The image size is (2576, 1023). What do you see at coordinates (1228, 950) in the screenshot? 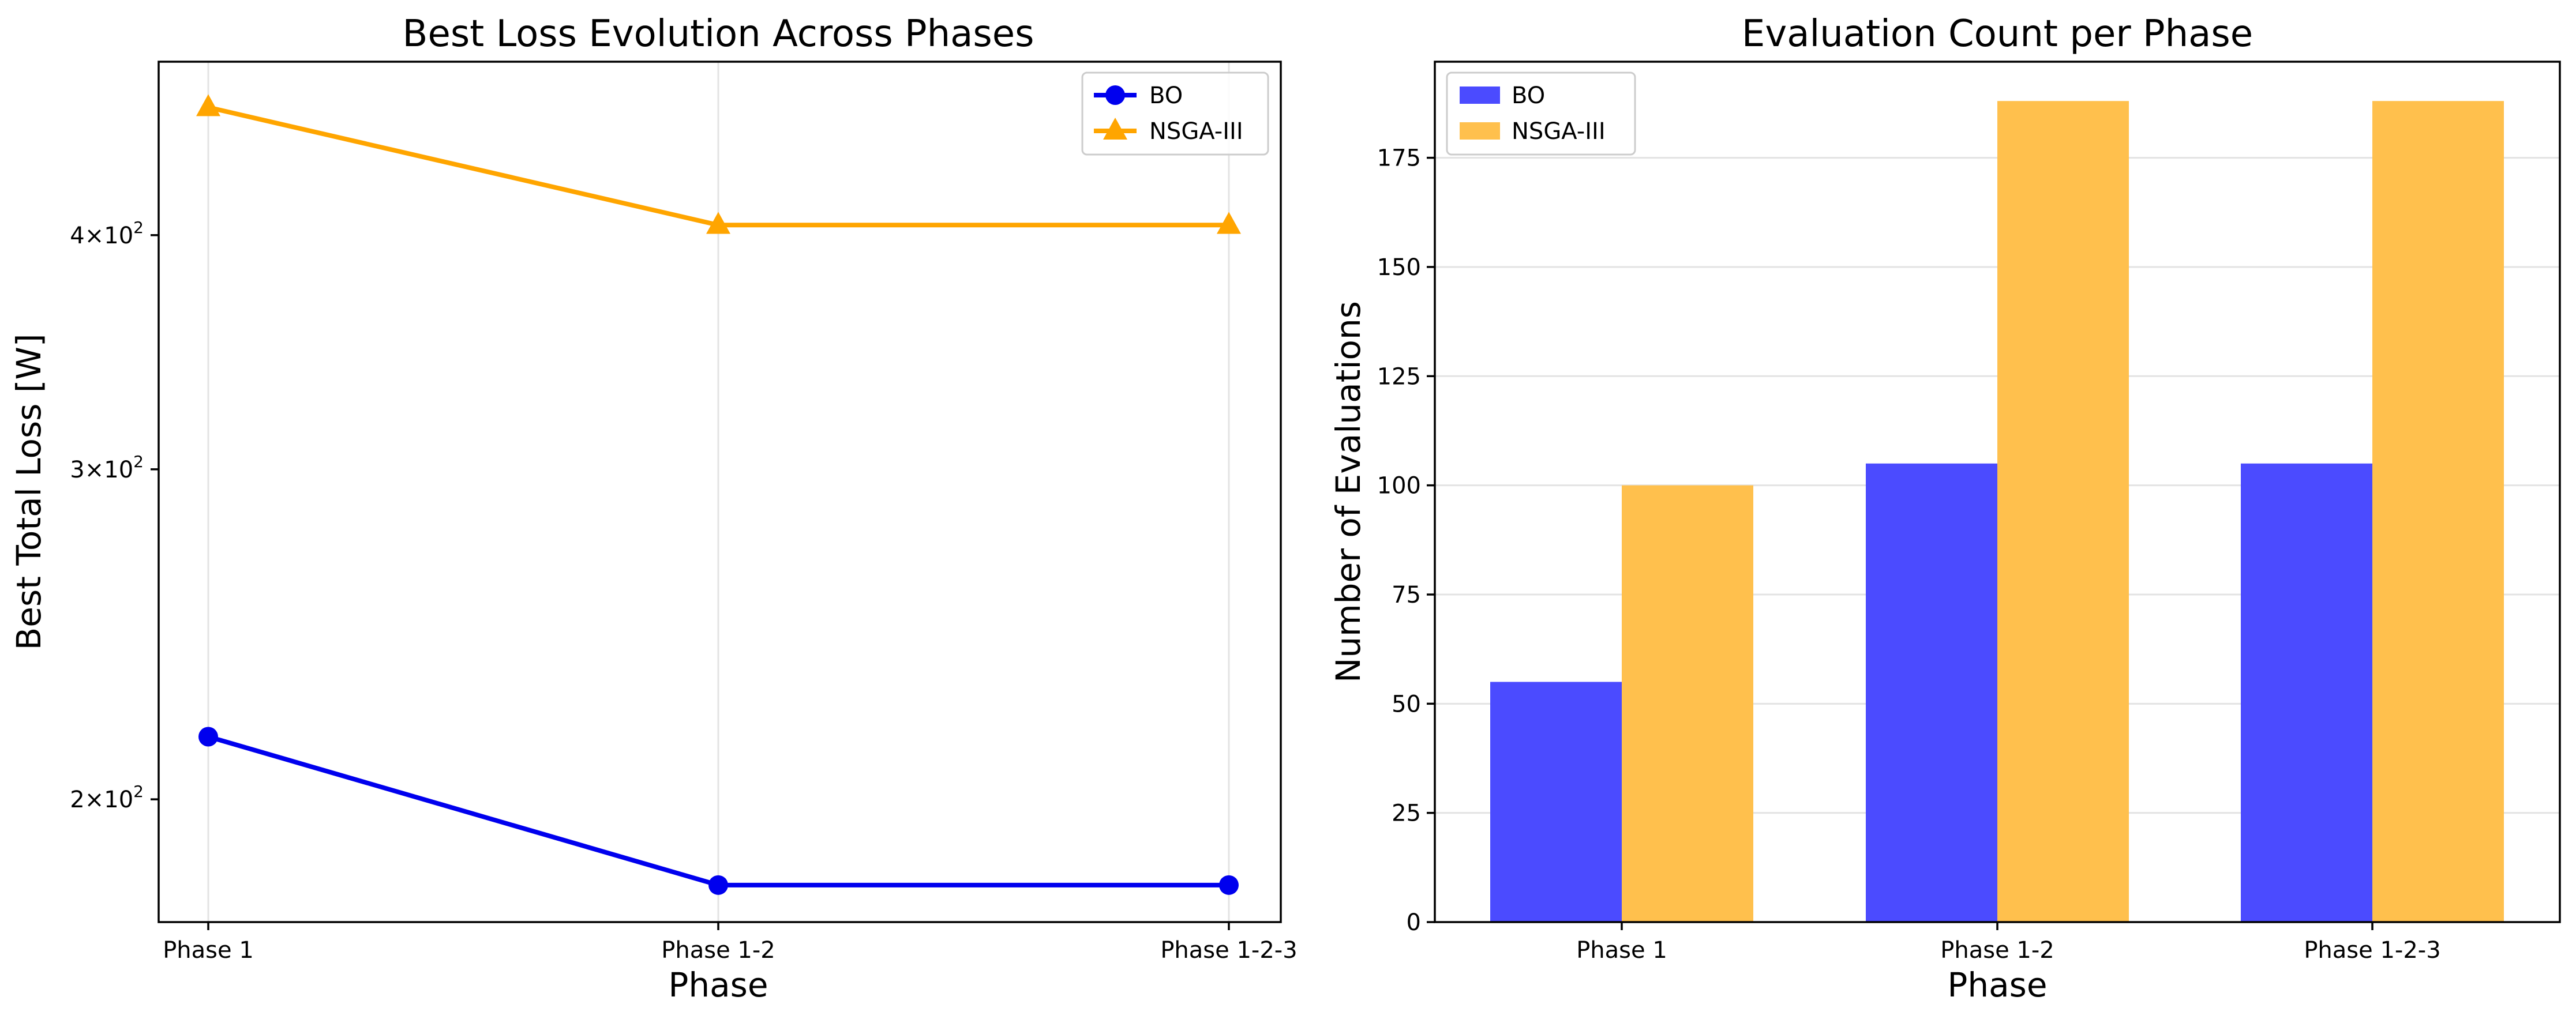
I see `left-x-tick-label: Phase 1-2-3` at bounding box center [1228, 950].